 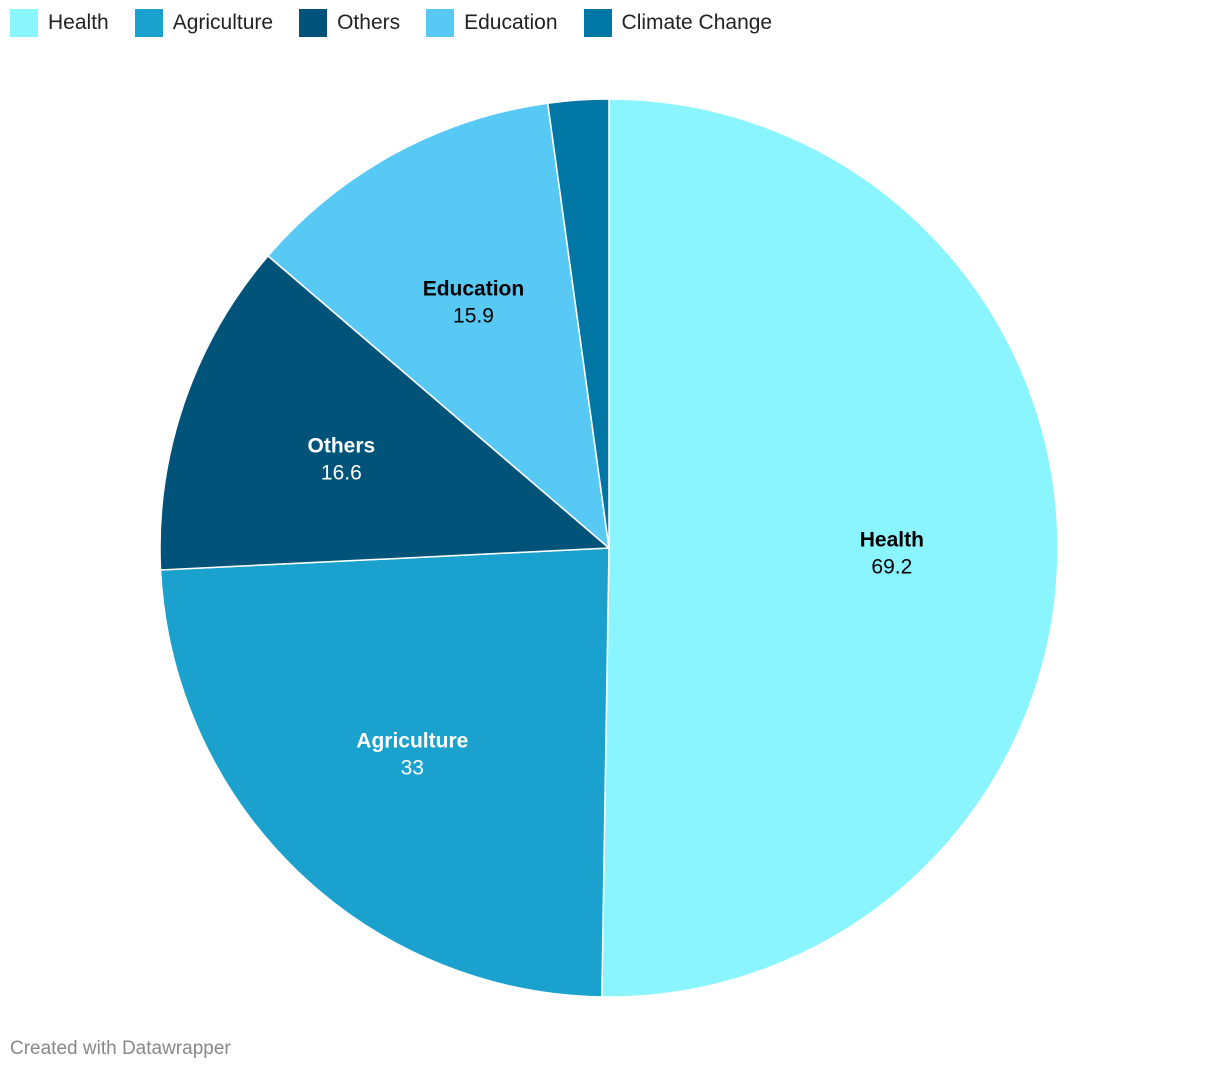 I want to click on legend-label: Agriculture, so click(x=223, y=22).